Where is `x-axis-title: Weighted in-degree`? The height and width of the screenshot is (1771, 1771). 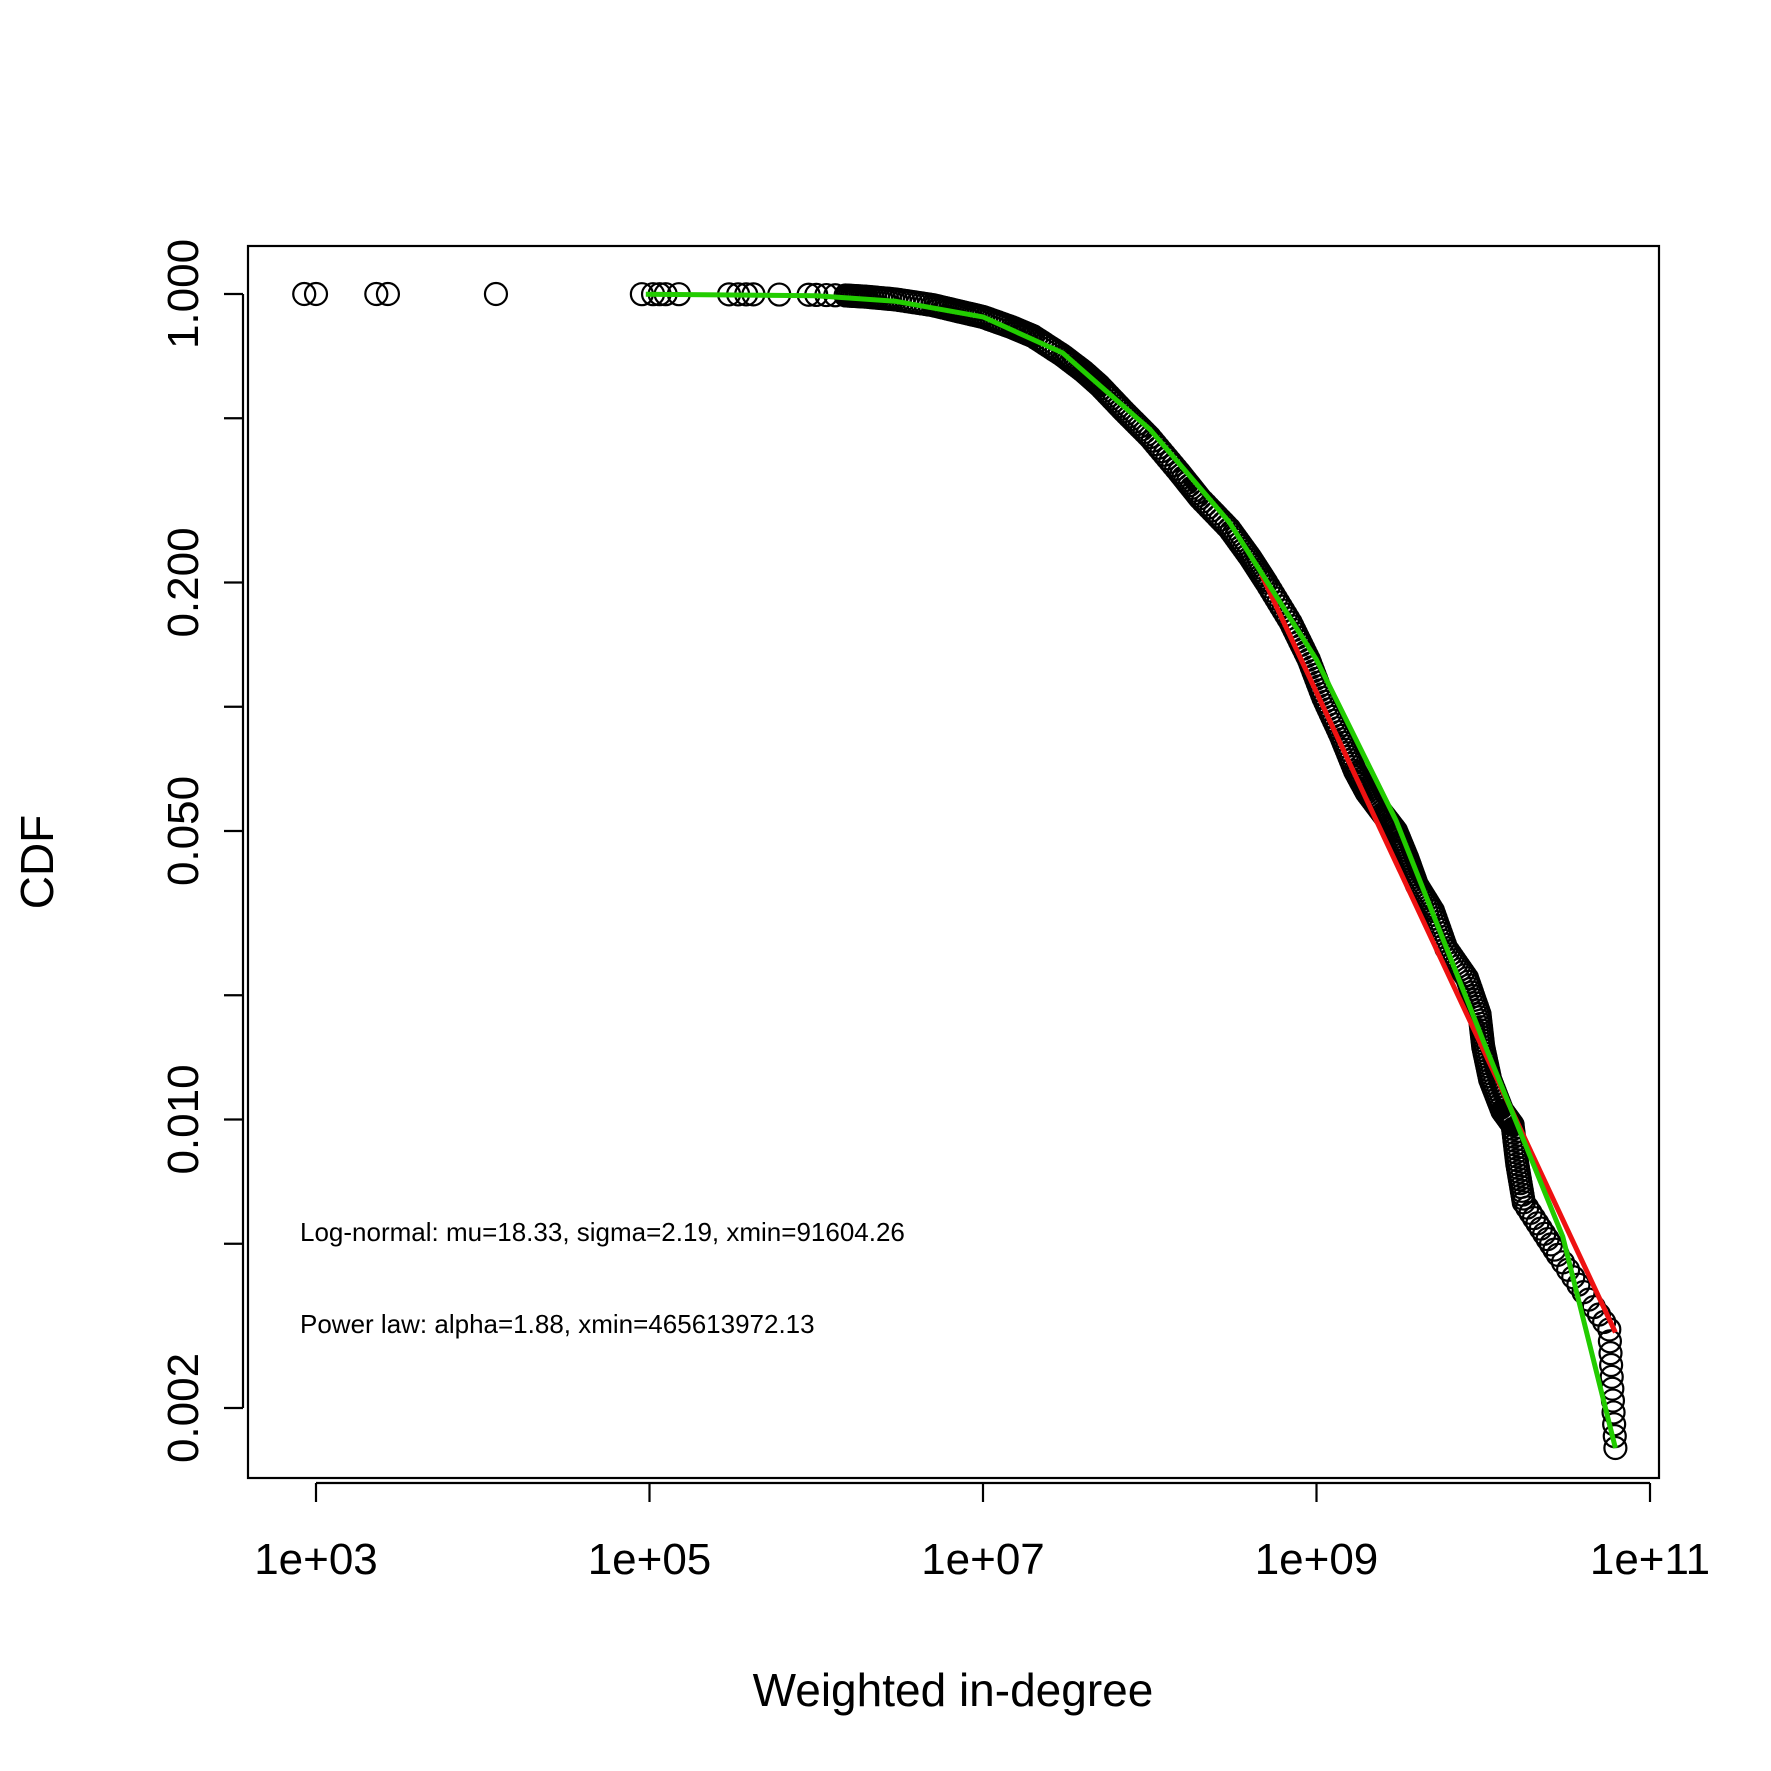 x-axis-title: Weighted in-degree is located at coordinates (953, 1690).